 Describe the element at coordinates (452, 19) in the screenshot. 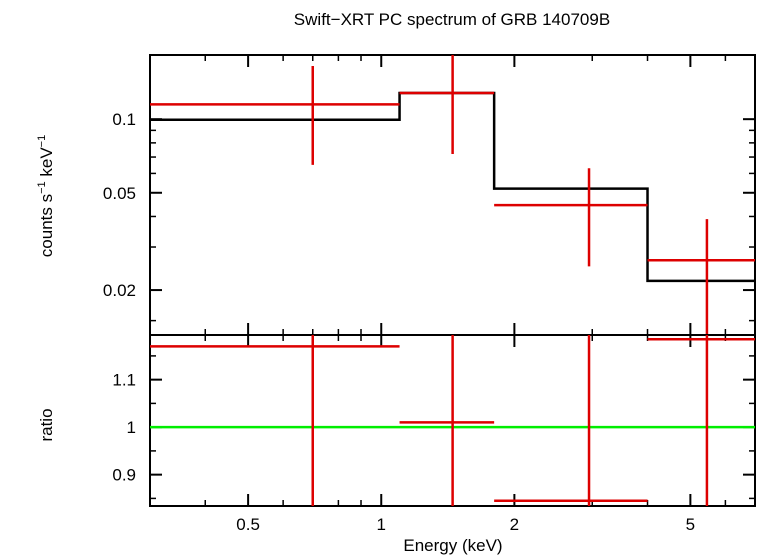

I see `chart-title: Swift−XRT PC spectrum of GRB 140709B` at that location.